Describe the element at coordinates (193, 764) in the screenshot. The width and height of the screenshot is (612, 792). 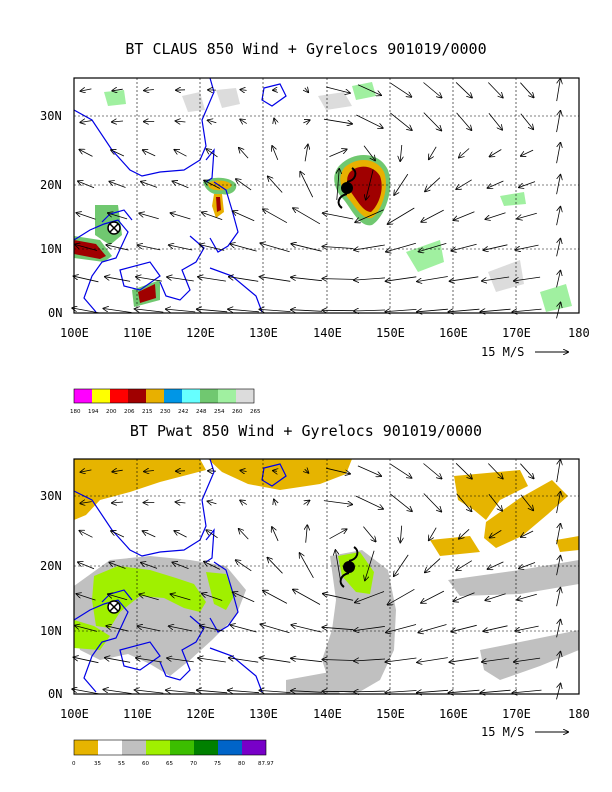
I see `colorbar-label: 70` at that location.